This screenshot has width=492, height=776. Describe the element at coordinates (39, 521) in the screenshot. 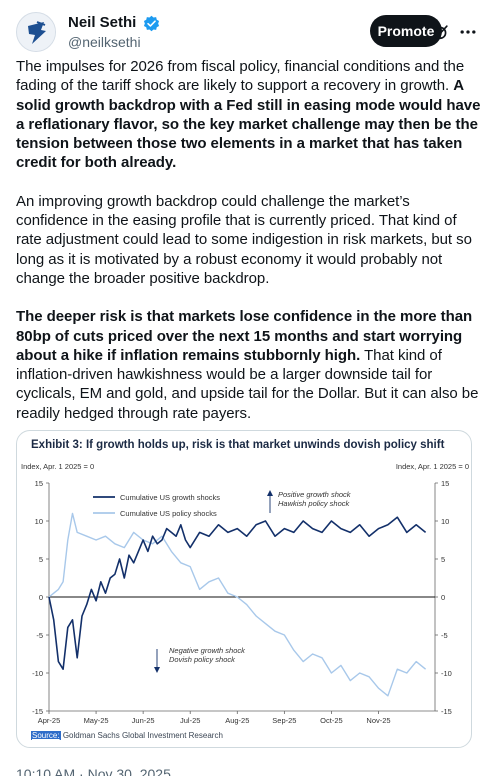

I see `y-tick-label-left: 10` at that location.